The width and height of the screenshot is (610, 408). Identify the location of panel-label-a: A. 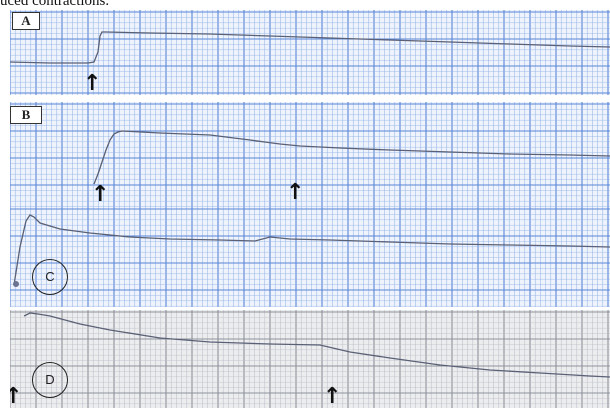
(26, 21).